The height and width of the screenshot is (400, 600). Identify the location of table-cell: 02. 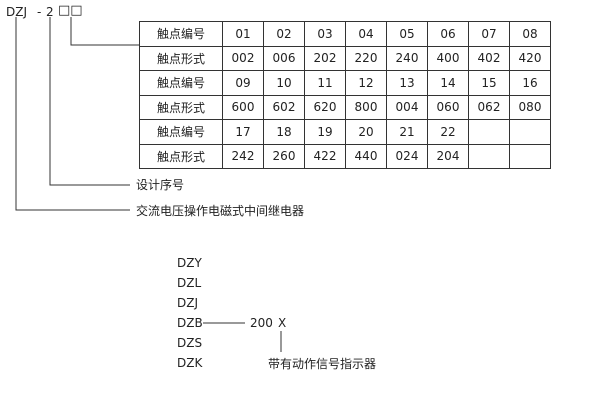
(284, 34).